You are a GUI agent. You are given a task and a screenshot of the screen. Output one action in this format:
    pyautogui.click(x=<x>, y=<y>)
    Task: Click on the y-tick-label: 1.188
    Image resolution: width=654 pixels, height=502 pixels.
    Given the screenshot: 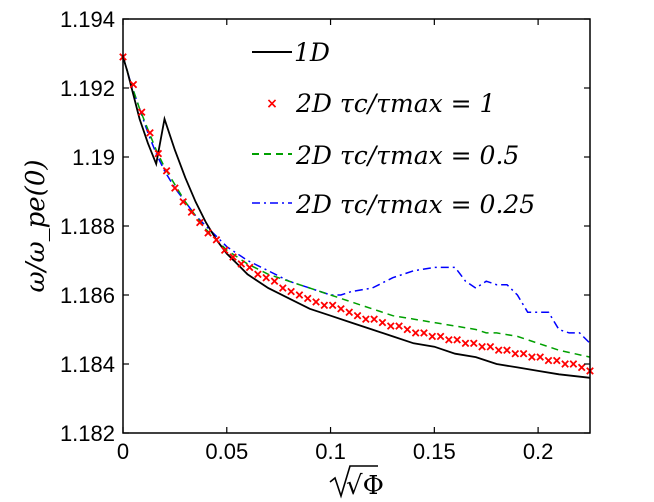 What is the action you would take?
    pyautogui.click(x=87, y=226)
    